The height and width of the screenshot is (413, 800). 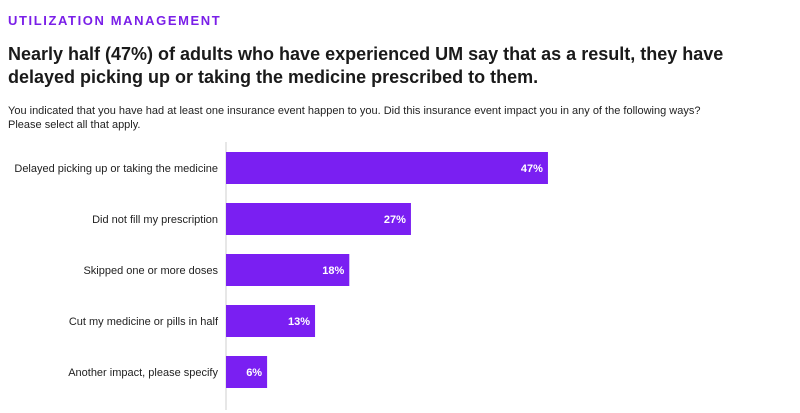 What do you see at coordinates (155, 220) in the screenshot?
I see `category-label-1: Did not fill my prescription` at bounding box center [155, 220].